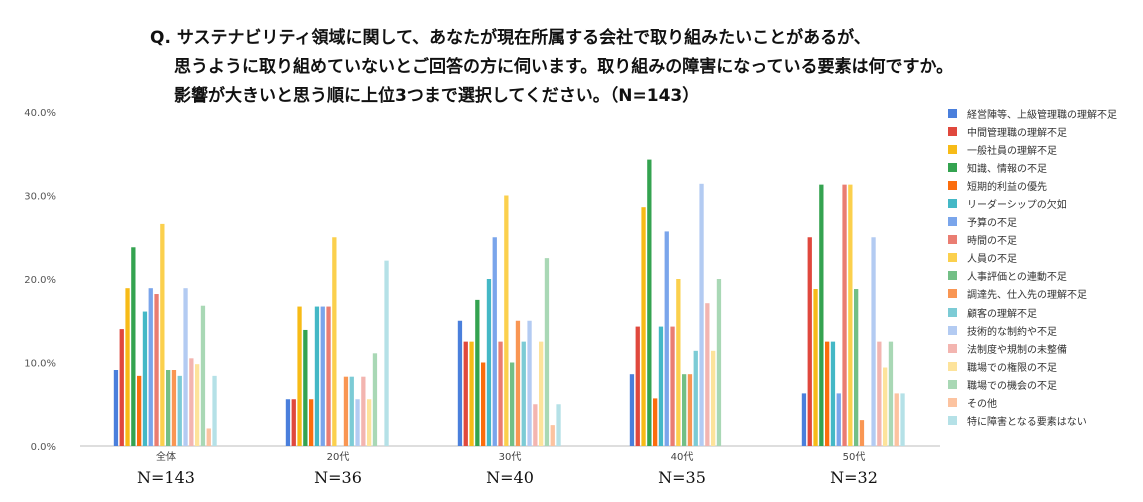 The height and width of the screenshot is (502, 1143). Describe the element at coordinates (1043, 131) in the screenshot. I see `legend-item: 中間管理職の理解不足` at that location.